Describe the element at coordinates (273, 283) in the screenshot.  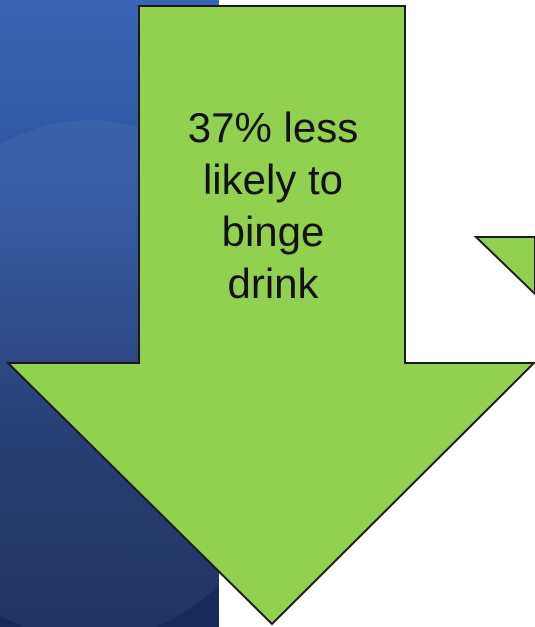
I see `arrow-label-line-4: drink` at that location.